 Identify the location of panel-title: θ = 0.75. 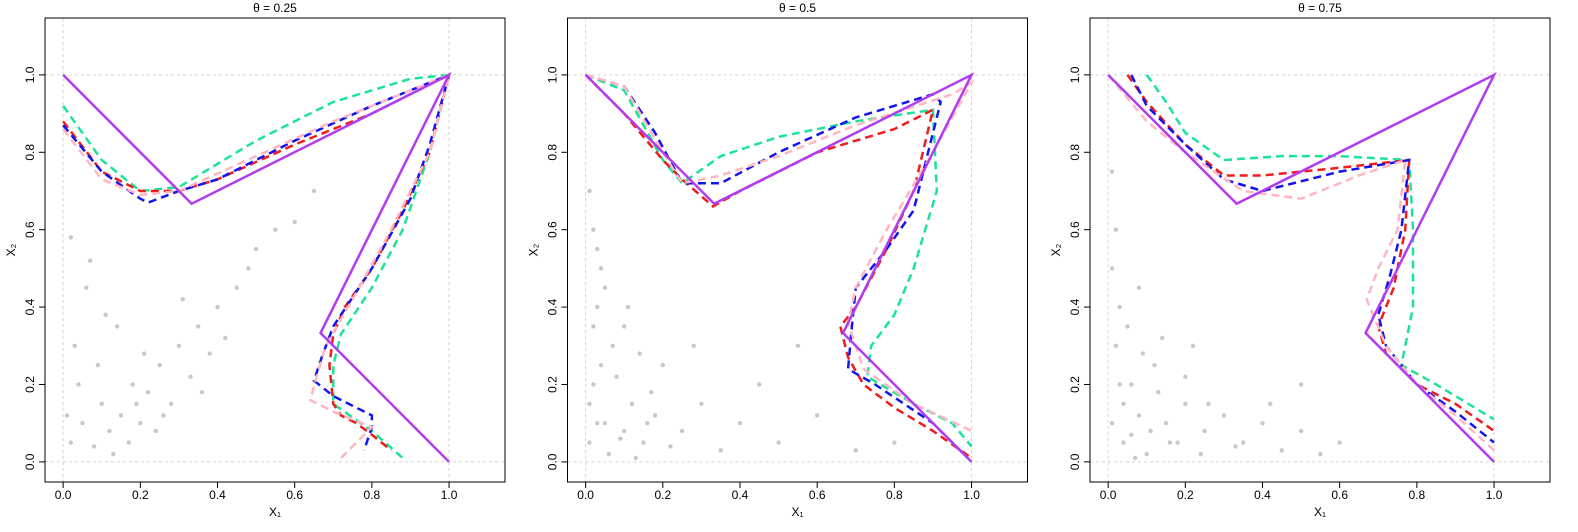
(1320, 8).